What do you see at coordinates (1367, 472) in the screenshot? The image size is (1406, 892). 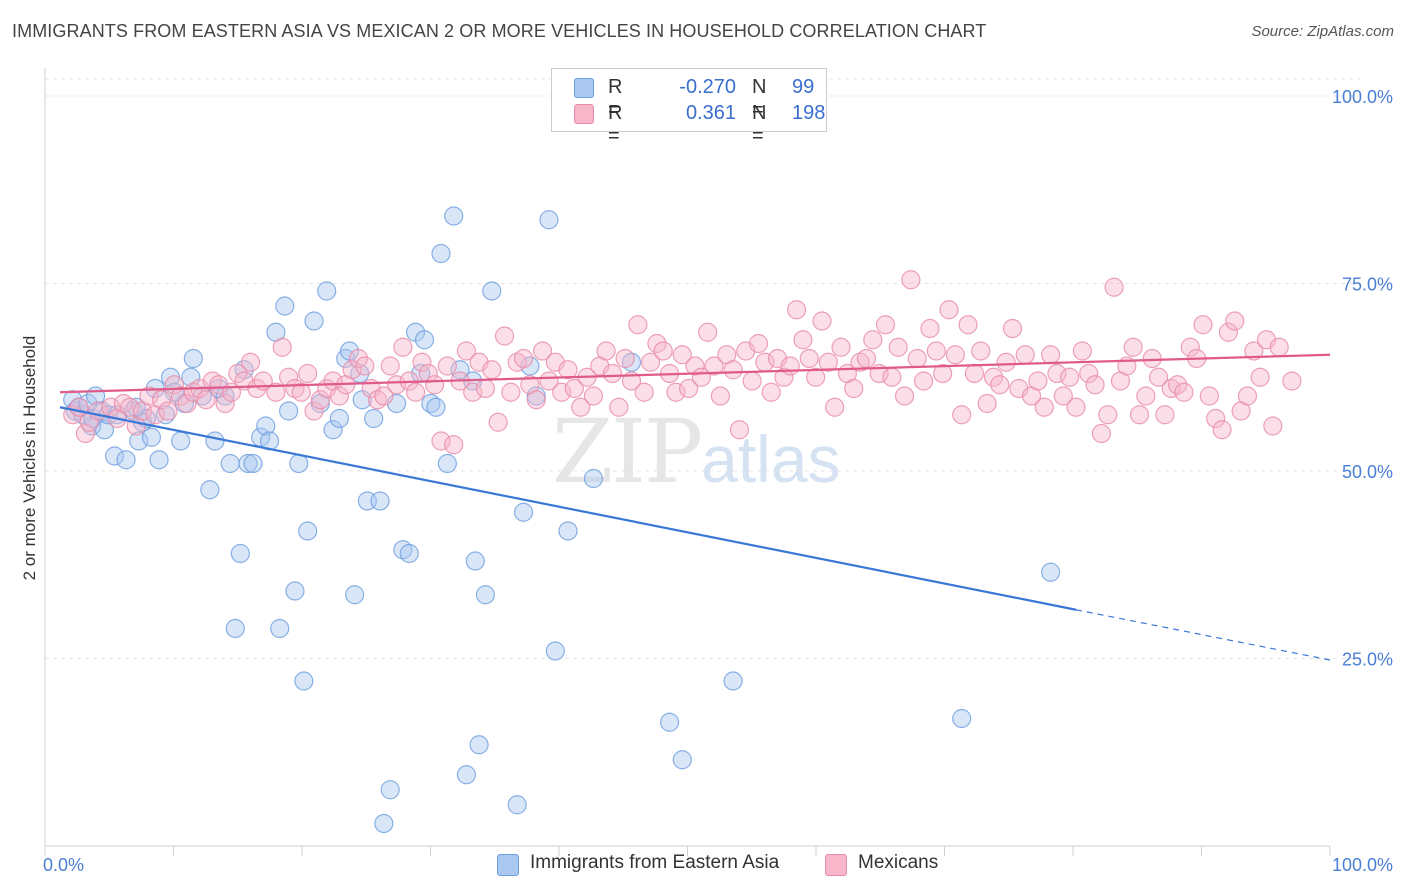 I see `y-tick-label: 50.0%` at bounding box center [1367, 472].